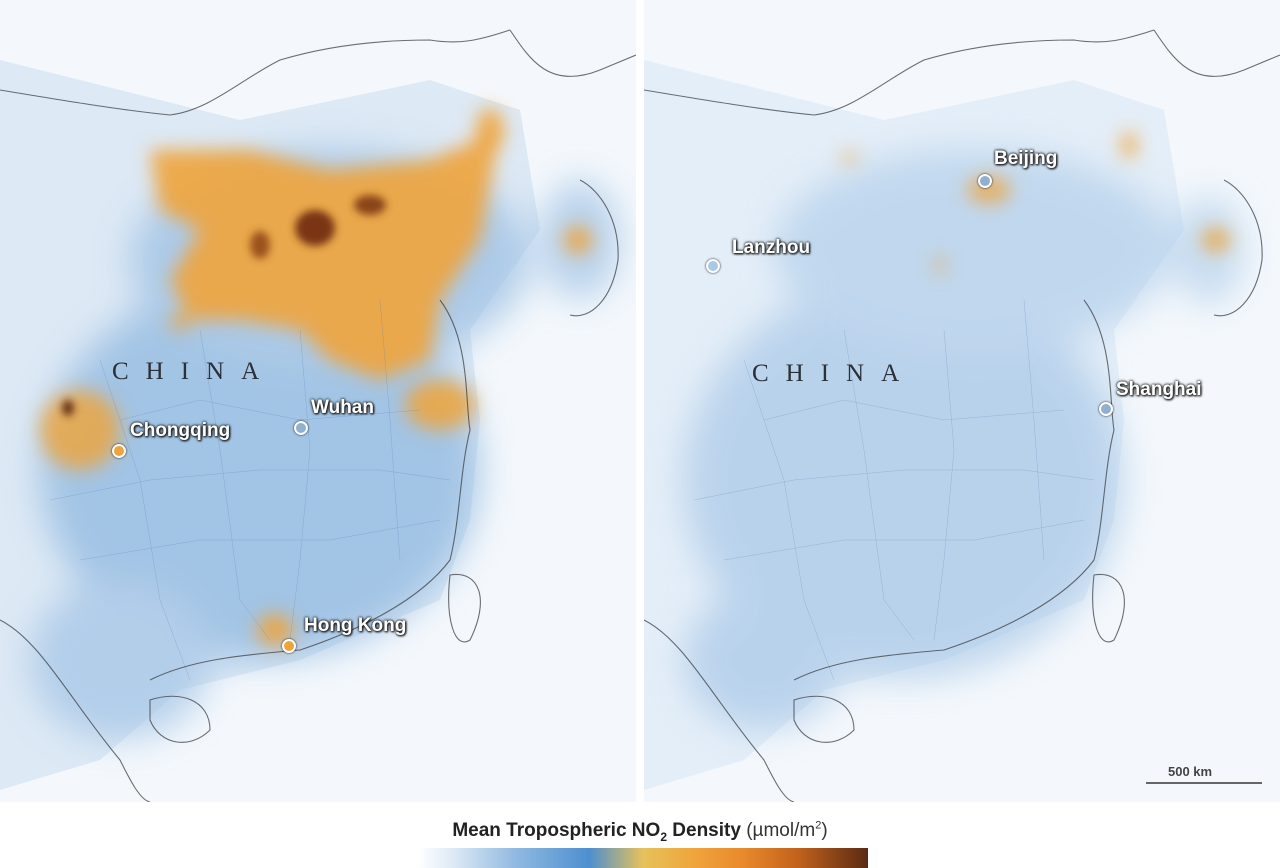 This screenshot has width=1280, height=868. Describe the element at coordinates (556, 831) in the screenshot. I see `legend-title-prefix: Mean Tropospheric NO` at that location.